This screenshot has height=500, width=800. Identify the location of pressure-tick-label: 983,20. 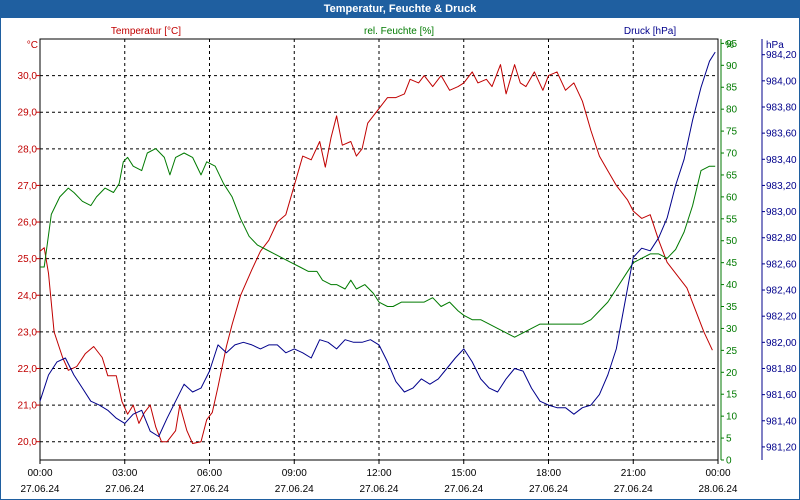
(781, 186).